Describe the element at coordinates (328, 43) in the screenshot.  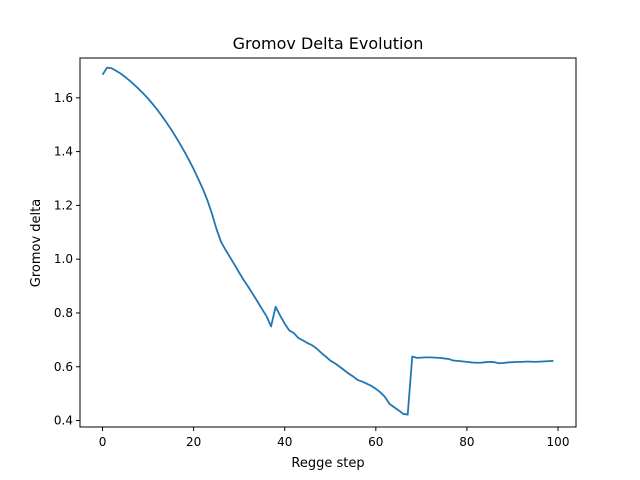
I see `chart-title: Gromov Delta Evolution` at that location.